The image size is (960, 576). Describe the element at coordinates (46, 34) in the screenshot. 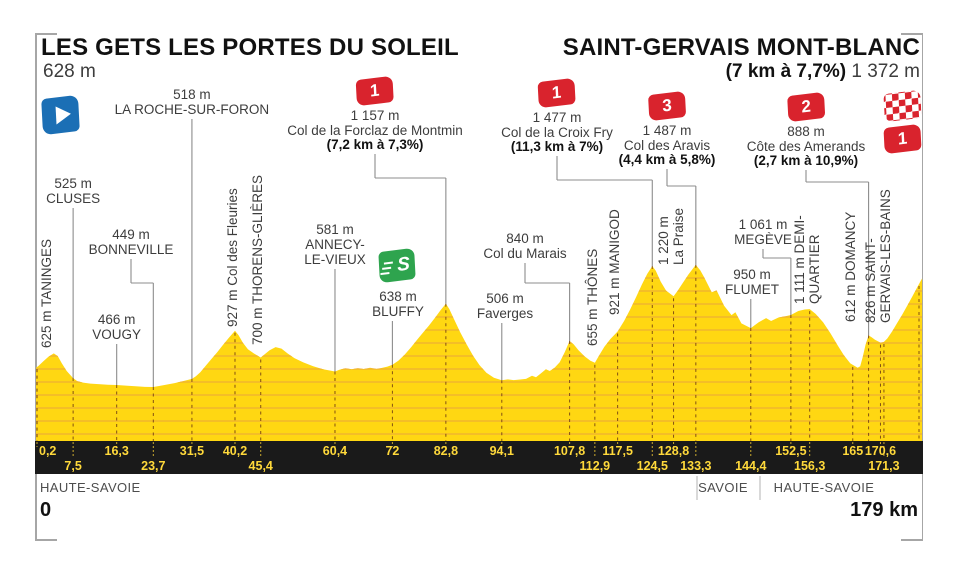

I see `frame-top-left-tick` at that location.